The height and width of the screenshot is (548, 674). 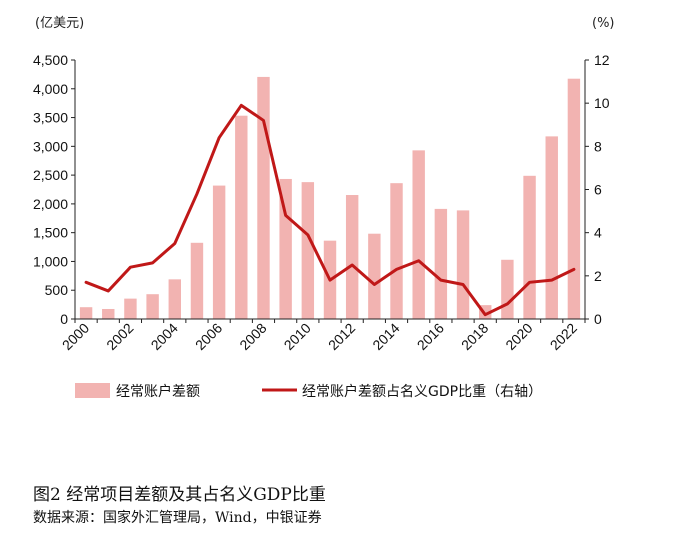 What do you see at coordinates (50, 146) in the screenshot?
I see `left-tick-label: 3,000` at bounding box center [50, 146].